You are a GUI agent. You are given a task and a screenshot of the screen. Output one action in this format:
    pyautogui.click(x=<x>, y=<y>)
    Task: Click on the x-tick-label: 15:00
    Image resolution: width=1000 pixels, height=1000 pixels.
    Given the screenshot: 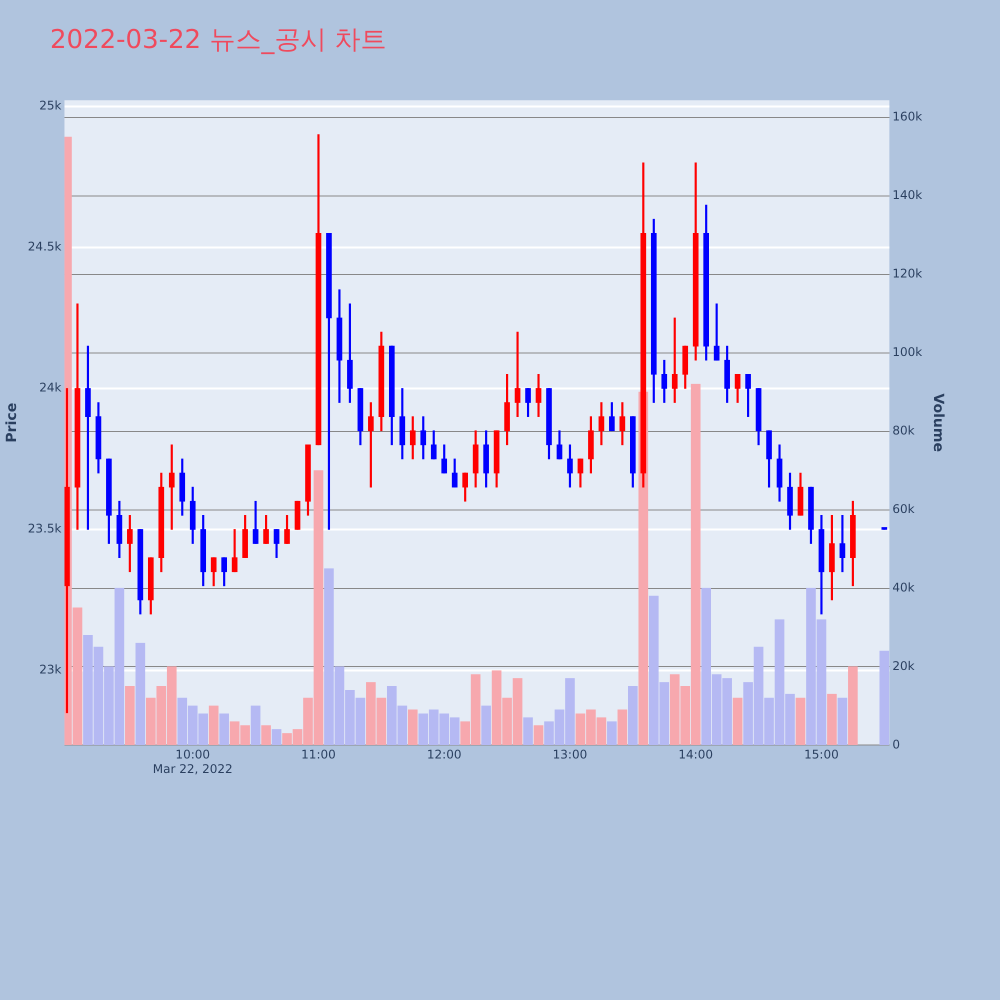 What is the action you would take?
    pyautogui.click(x=821, y=755)
    